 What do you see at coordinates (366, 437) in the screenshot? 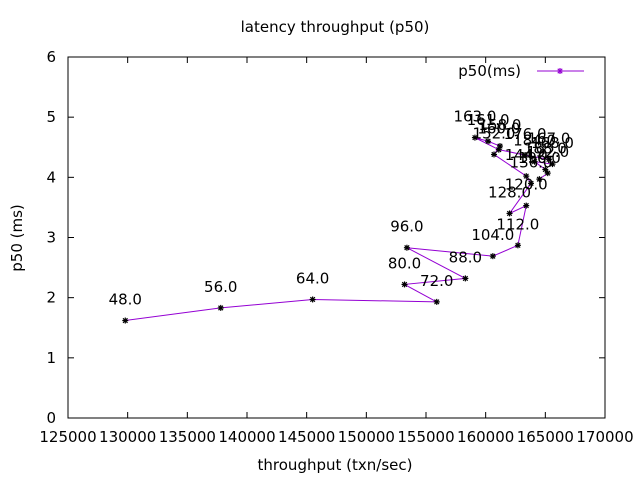
I see `x-tick-label: 150000` at bounding box center [366, 437].